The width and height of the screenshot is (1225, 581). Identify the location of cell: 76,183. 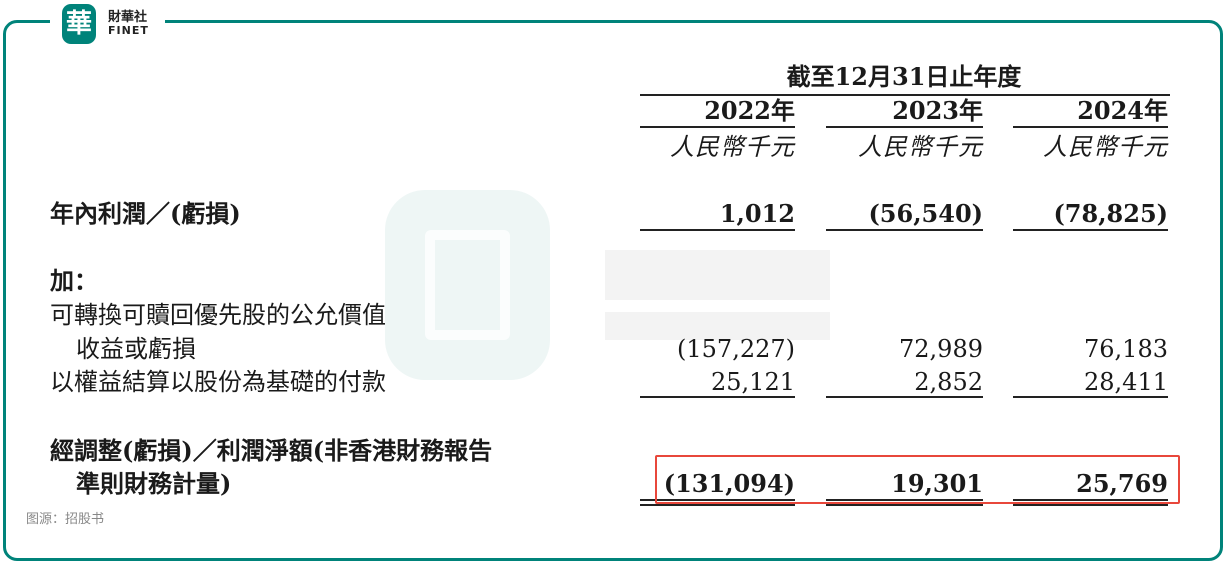
(1126, 349).